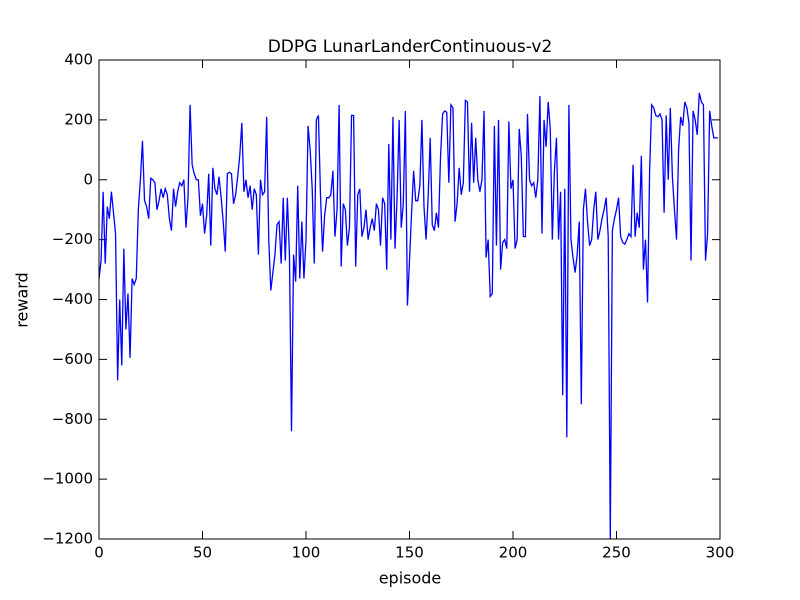 This screenshot has width=800, height=600. I want to click on y-tick-label: −600, so click(72, 359).